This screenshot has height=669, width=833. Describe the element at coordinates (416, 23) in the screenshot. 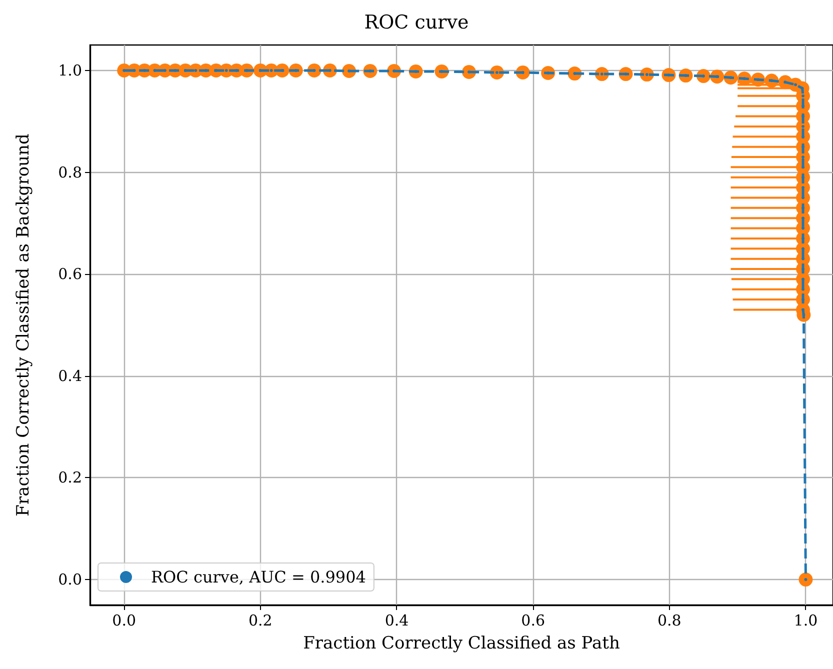

I see `chart-title: ROC curve` at that location.